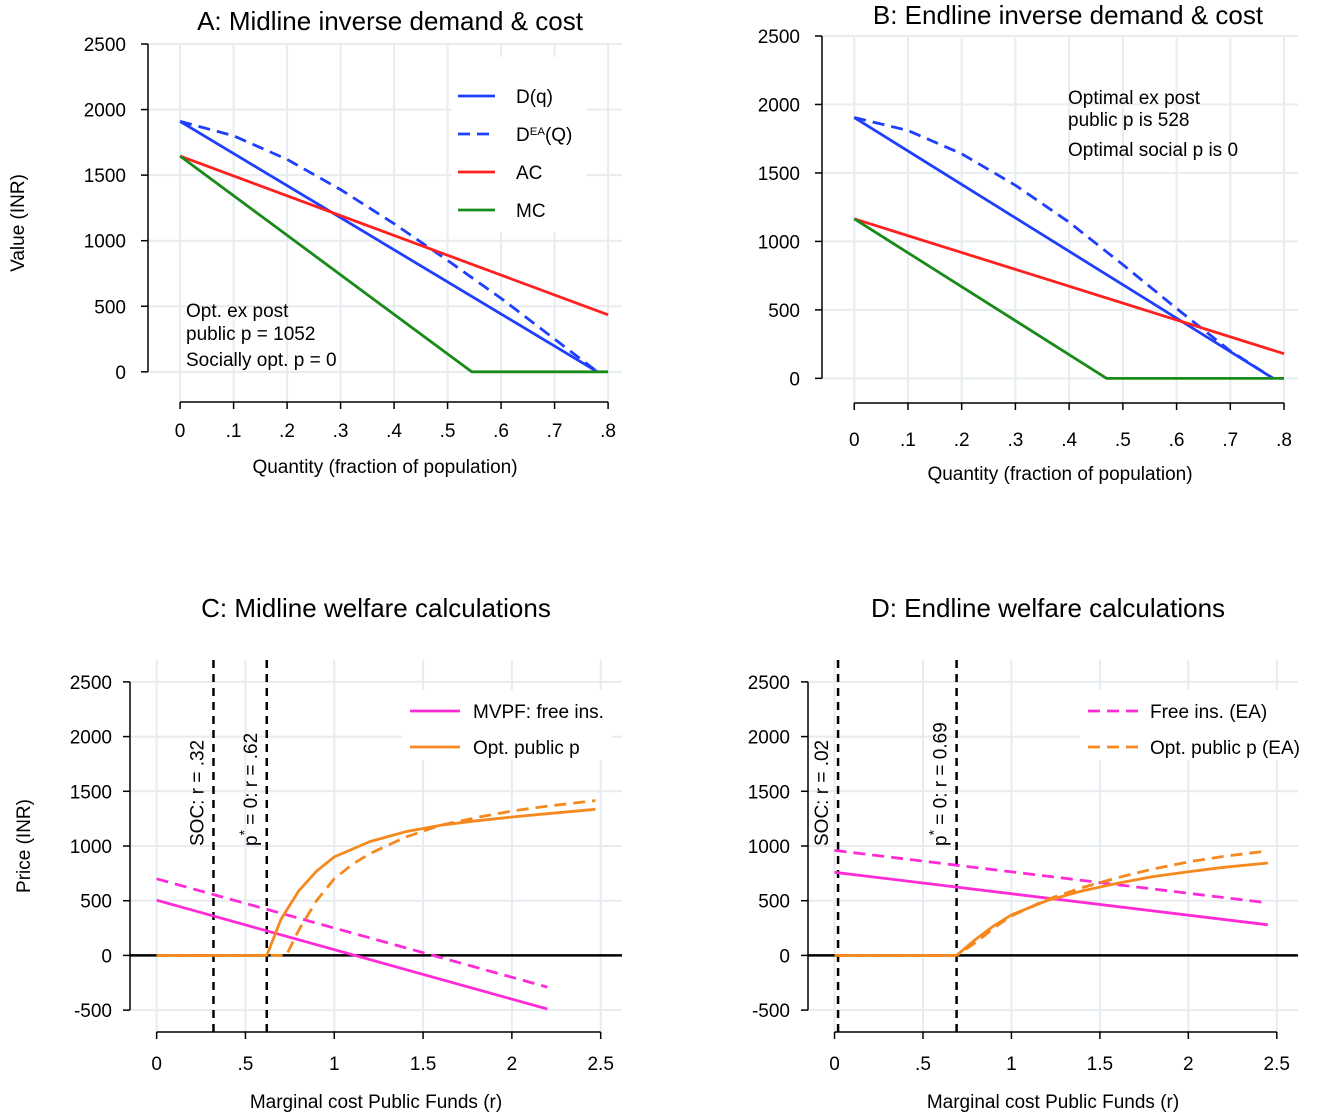 This screenshot has height=1114, width=1342. Describe the element at coordinates (376, 608) in the screenshot. I see `panel-title: C: Midline welfare calculations` at that location.